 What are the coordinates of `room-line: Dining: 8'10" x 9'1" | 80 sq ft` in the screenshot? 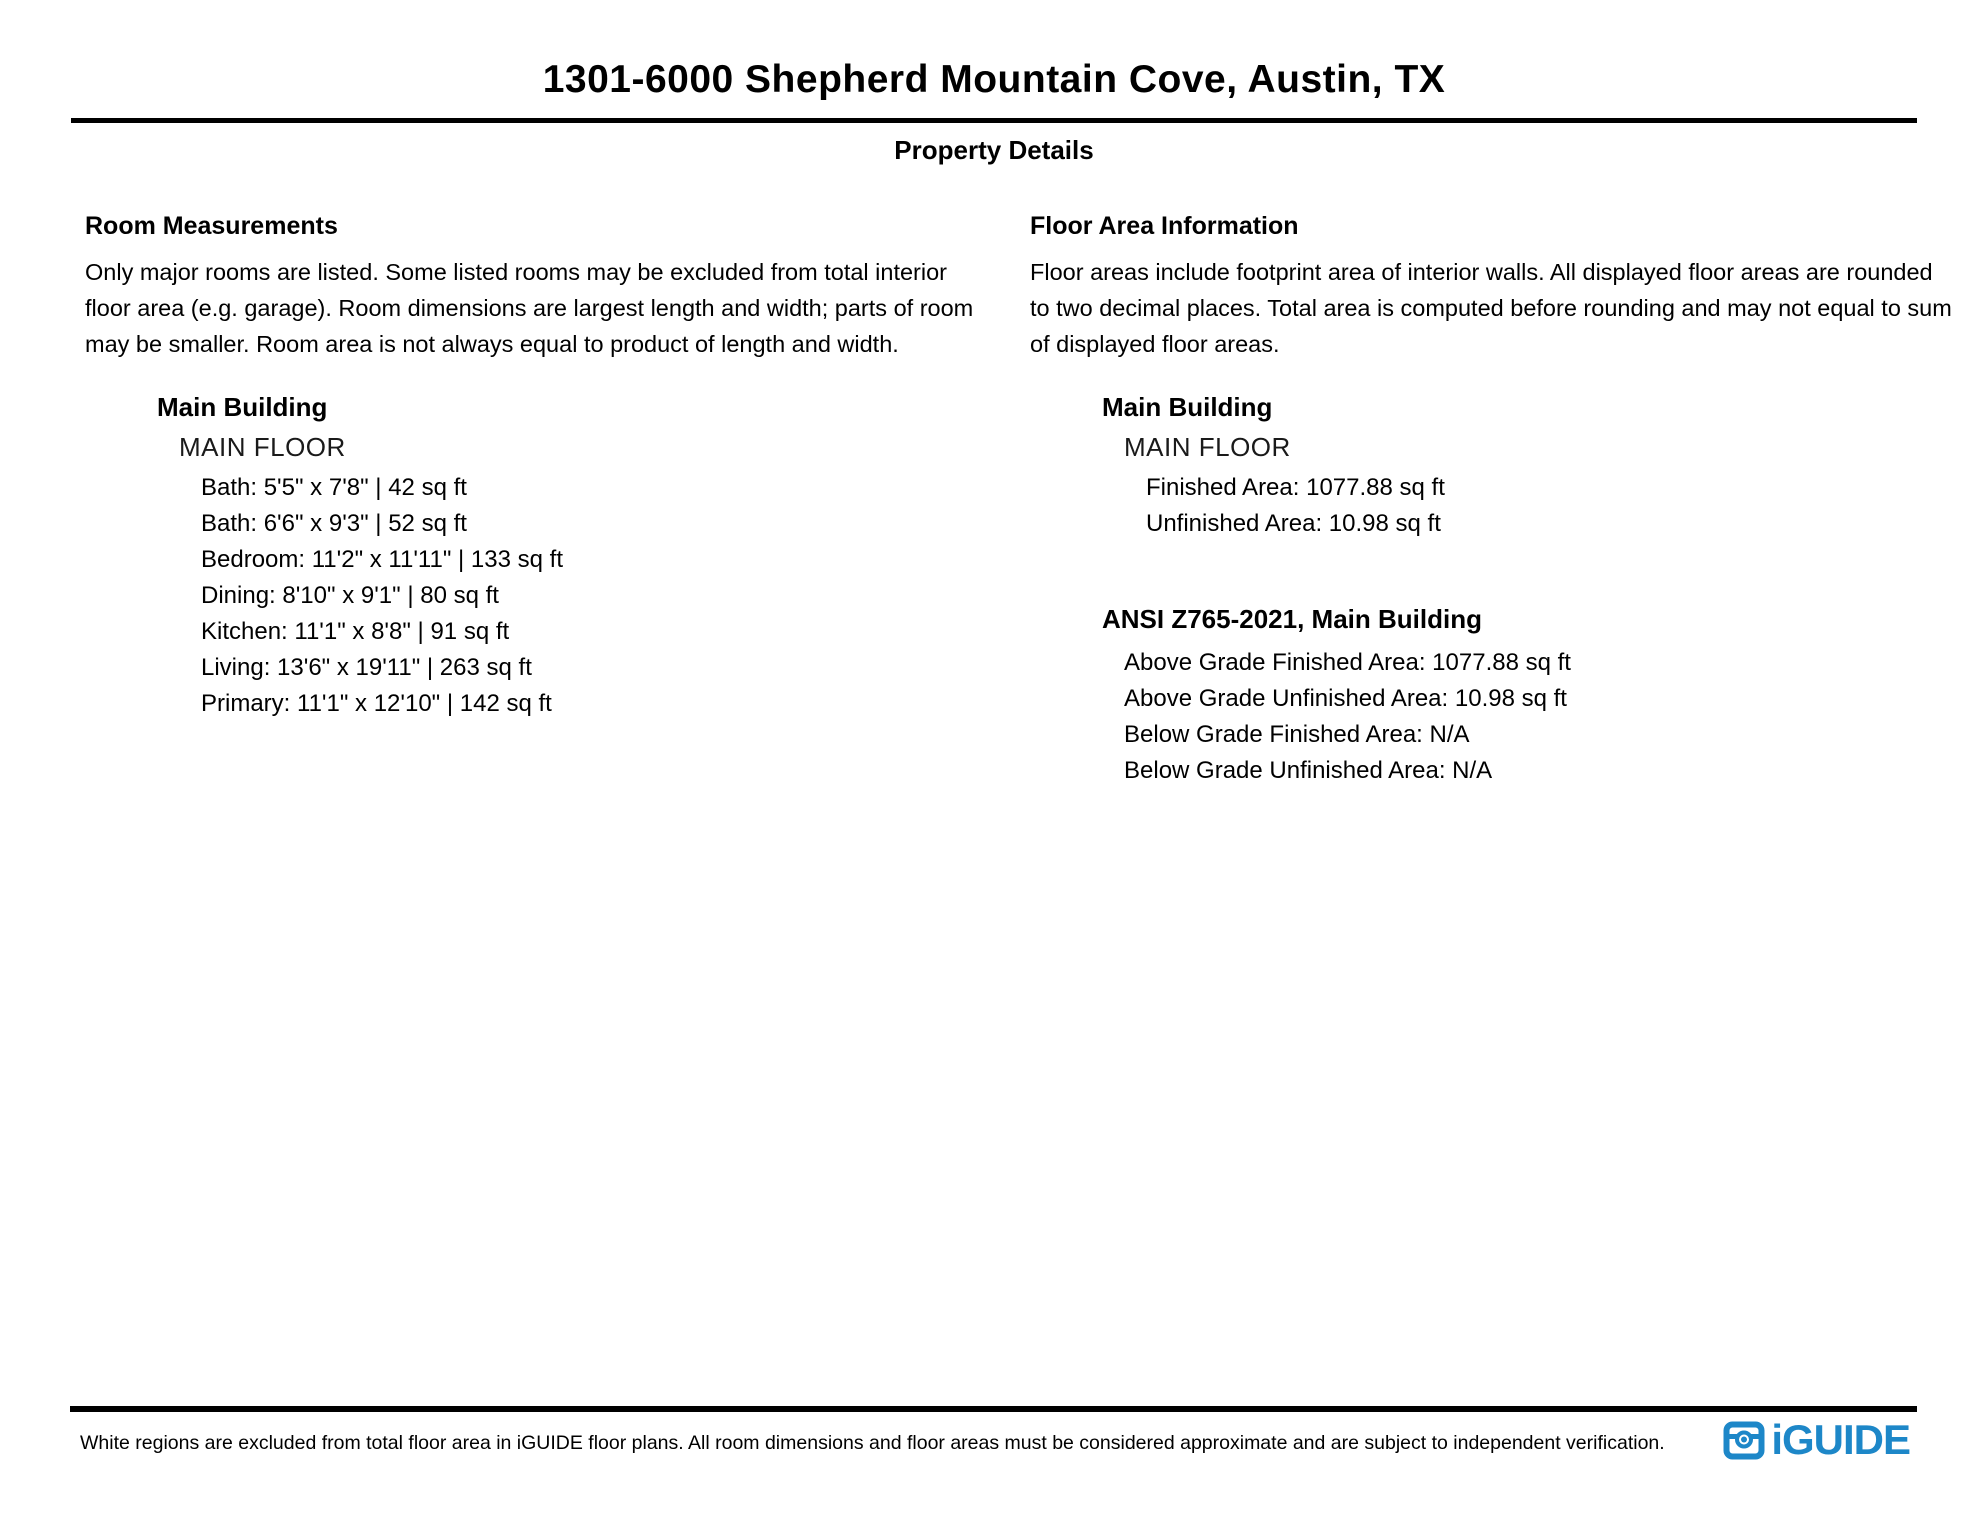 It's located at (350, 595).